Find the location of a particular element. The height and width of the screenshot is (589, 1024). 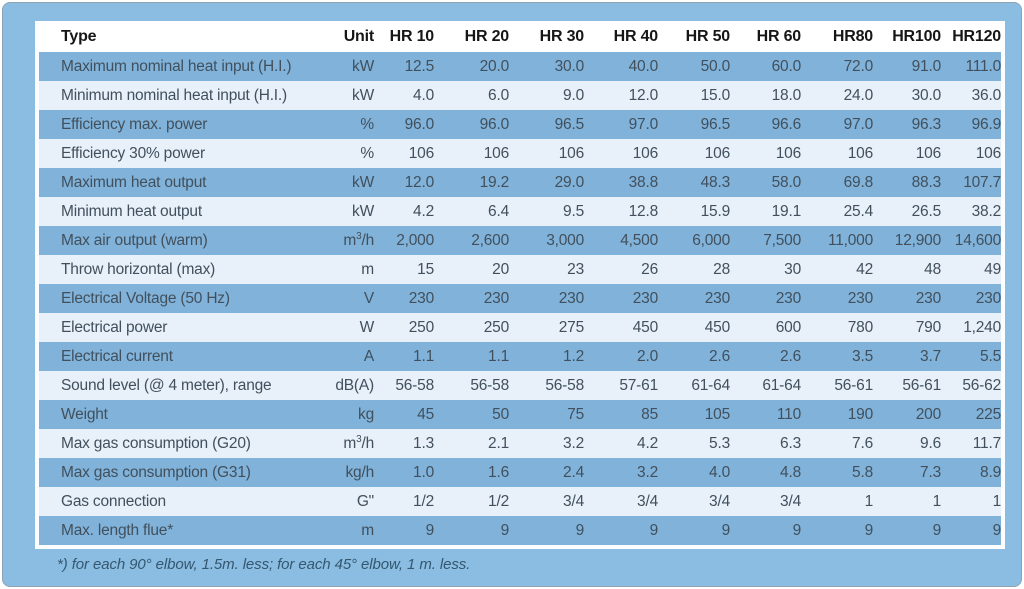

value-cell: 105 is located at coordinates (694, 414).